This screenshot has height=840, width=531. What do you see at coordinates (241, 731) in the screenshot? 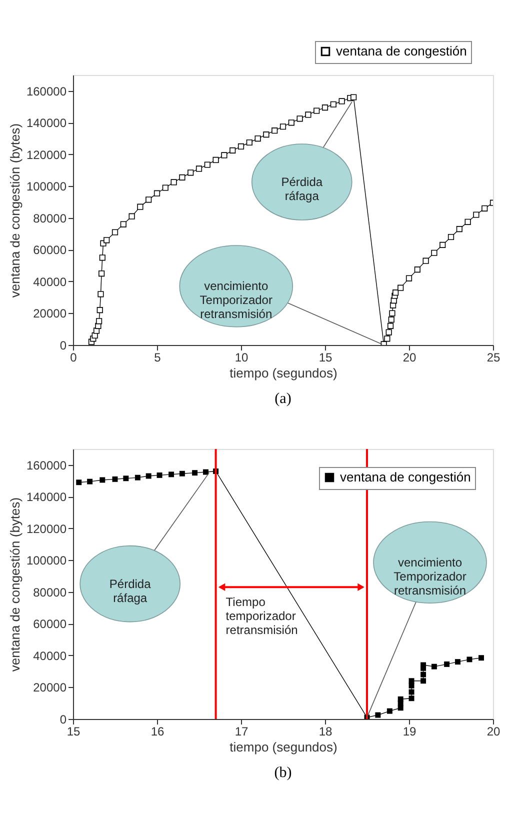
I see `x-tick-label: 17` at bounding box center [241, 731].